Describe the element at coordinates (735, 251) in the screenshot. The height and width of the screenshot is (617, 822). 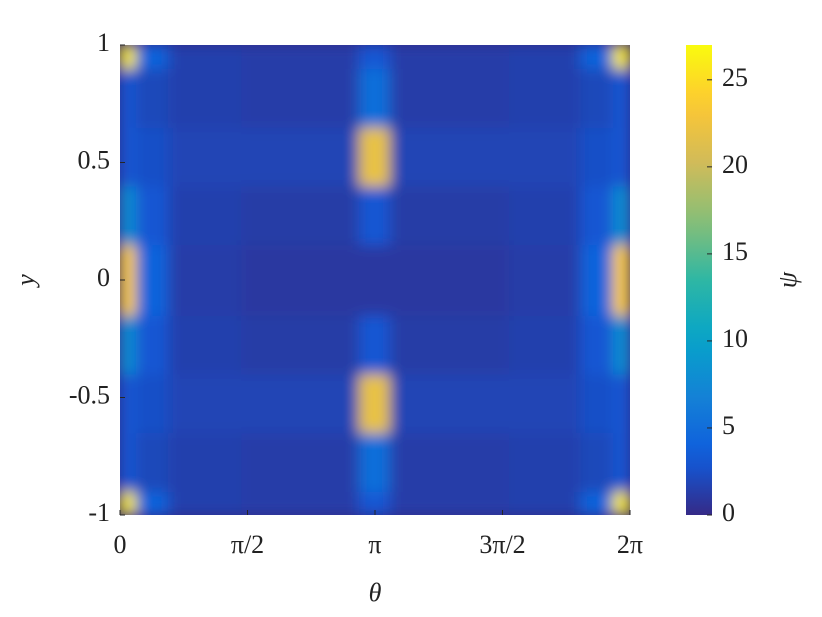
I see `colorbar-tick-label: 15` at that location.